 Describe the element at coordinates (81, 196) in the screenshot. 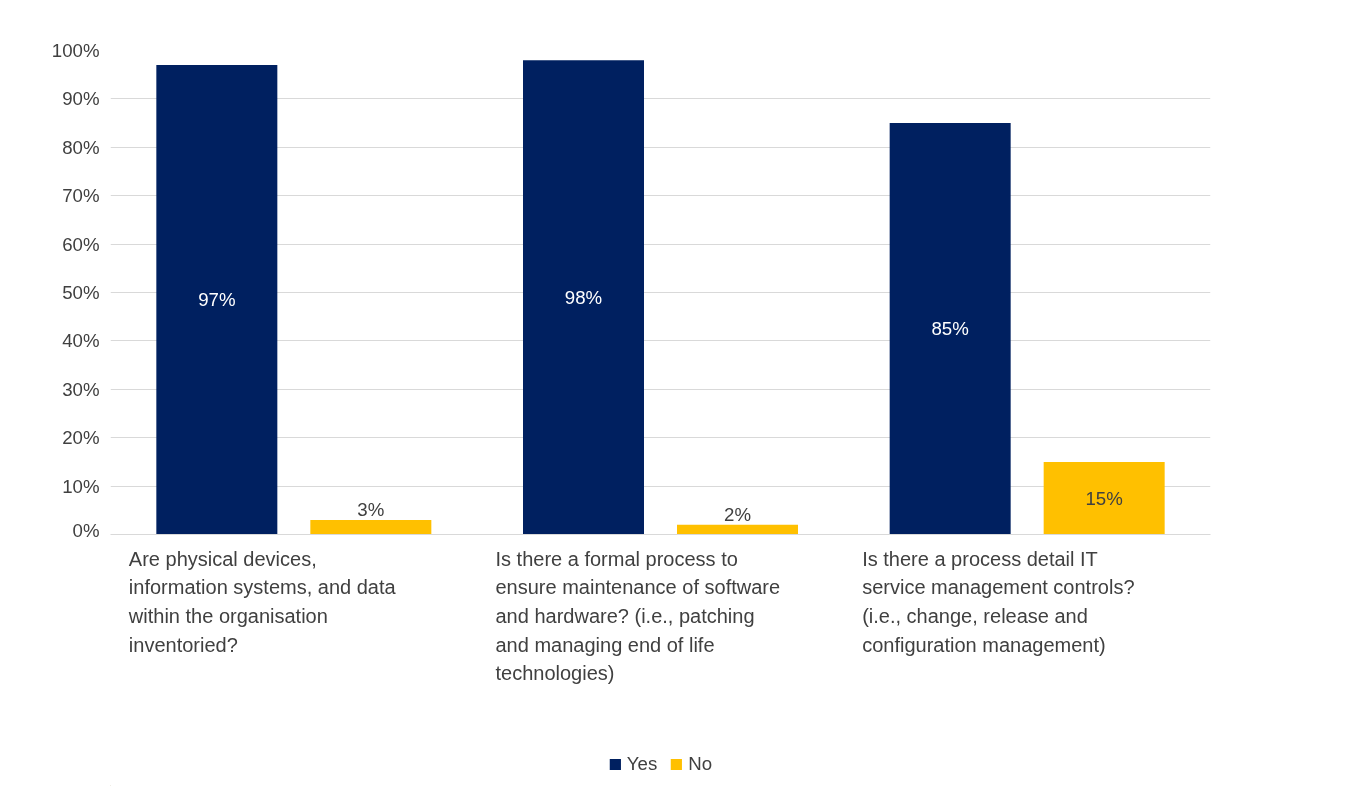

I see `y-tick-label: 70%` at that location.